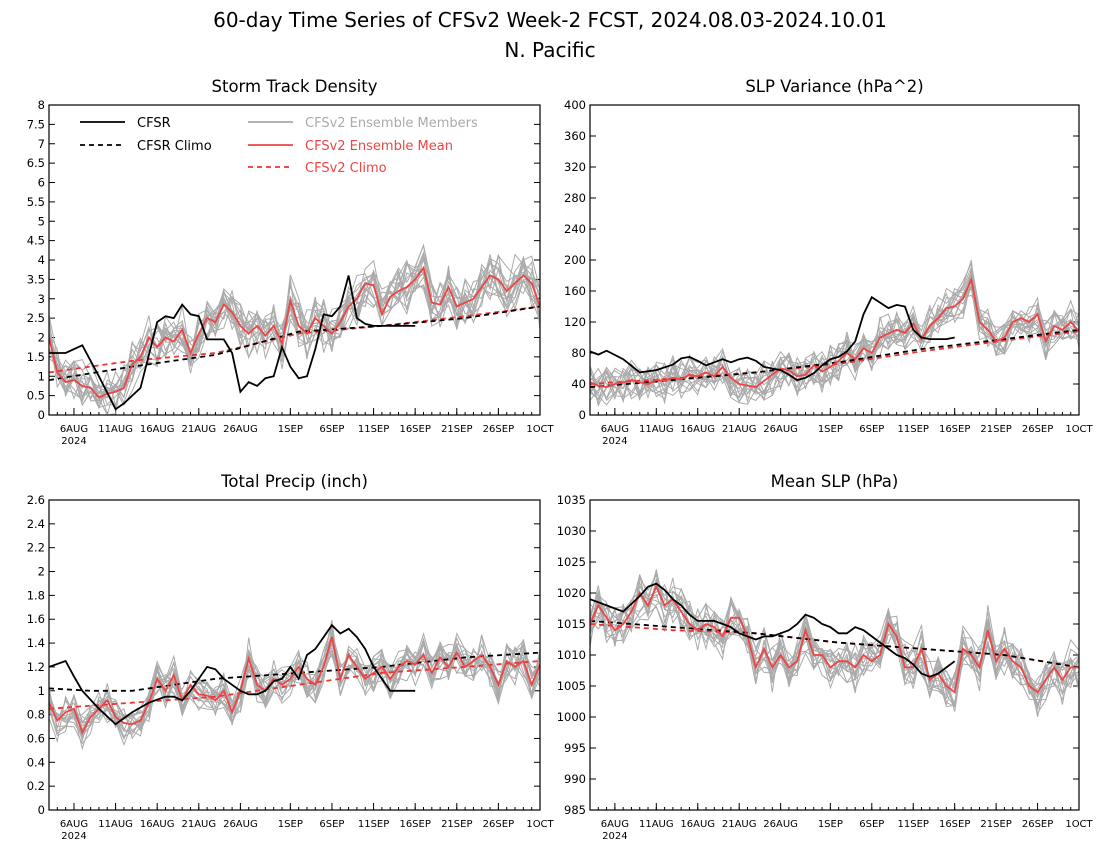 Image resolution: width=1100 pixels, height=850 pixels. I want to click on legend-ensemble-members-label: CFSv2 Ensemble Members, so click(391, 123).